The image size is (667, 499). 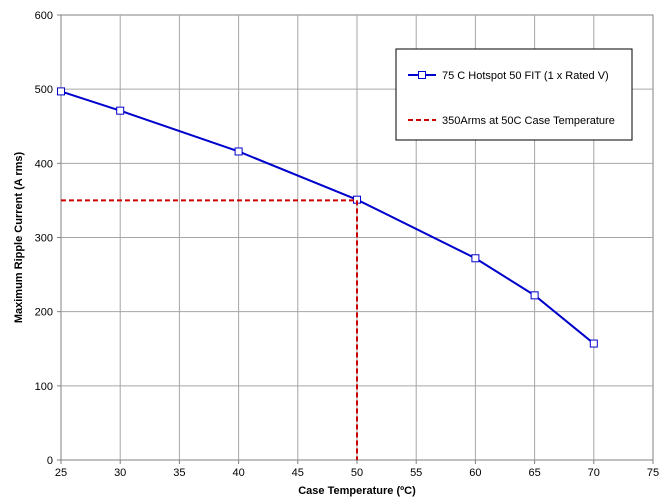 What do you see at coordinates (50, 461) in the screenshot?
I see `y-tick-label: 0` at bounding box center [50, 461].